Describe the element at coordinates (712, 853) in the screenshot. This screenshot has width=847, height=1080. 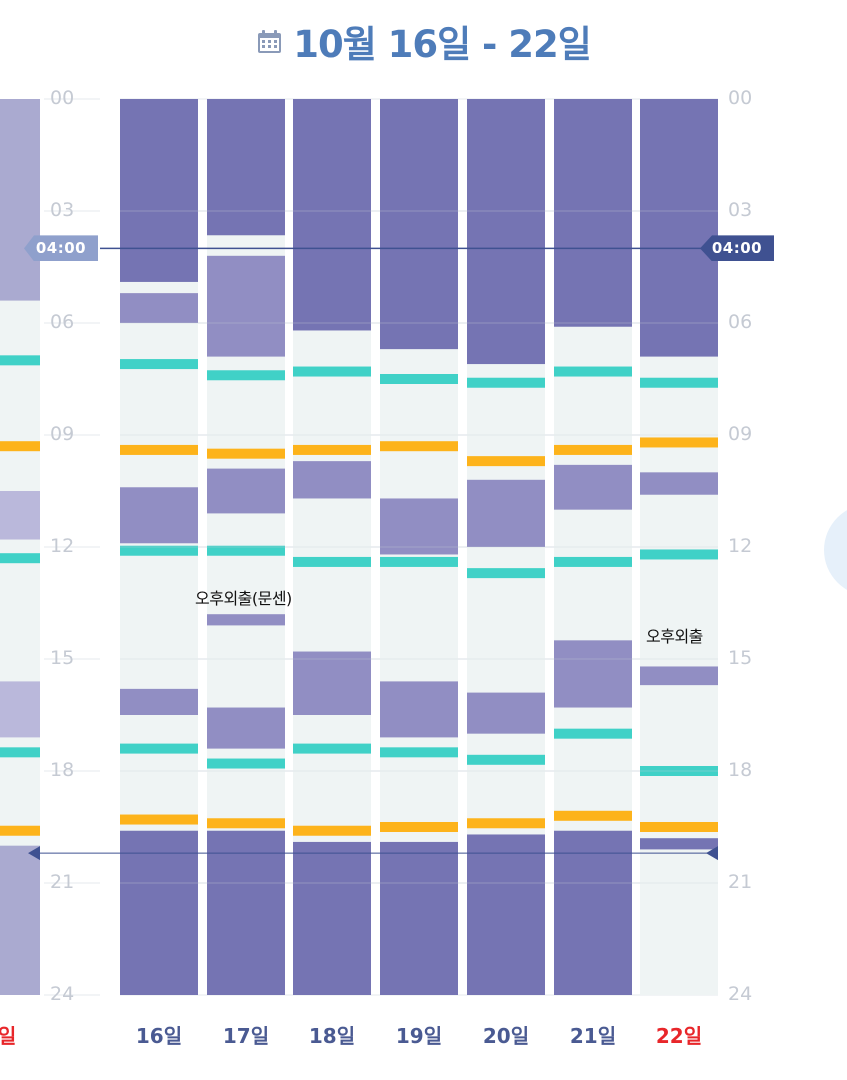
I see `time-pointer-marker` at that location.